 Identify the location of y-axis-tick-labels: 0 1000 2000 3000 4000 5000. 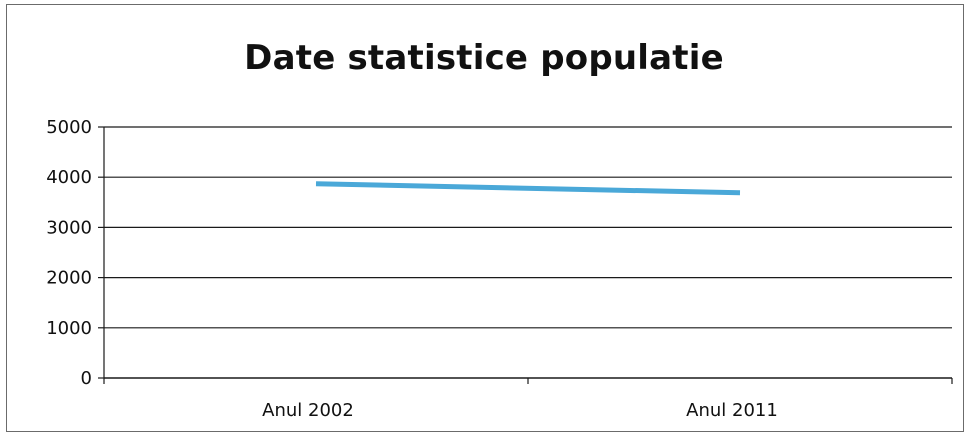
(69, 253).